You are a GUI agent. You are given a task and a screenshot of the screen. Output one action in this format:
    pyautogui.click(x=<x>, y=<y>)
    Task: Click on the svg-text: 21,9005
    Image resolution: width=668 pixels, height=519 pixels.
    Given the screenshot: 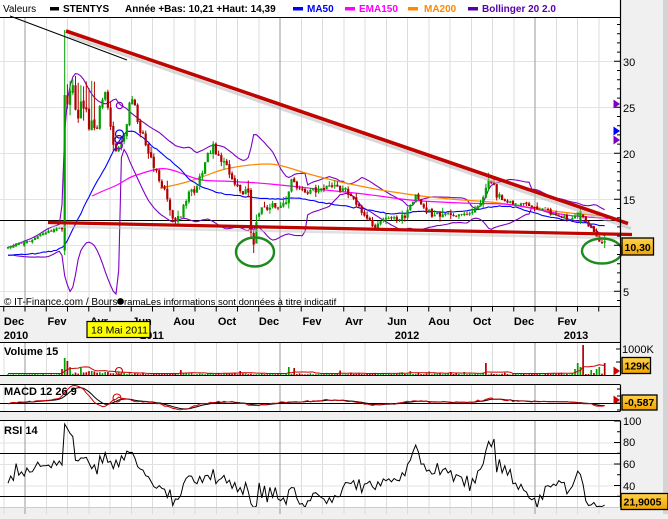 What is the action you would take?
    pyautogui.click(x=643, y=503)
    